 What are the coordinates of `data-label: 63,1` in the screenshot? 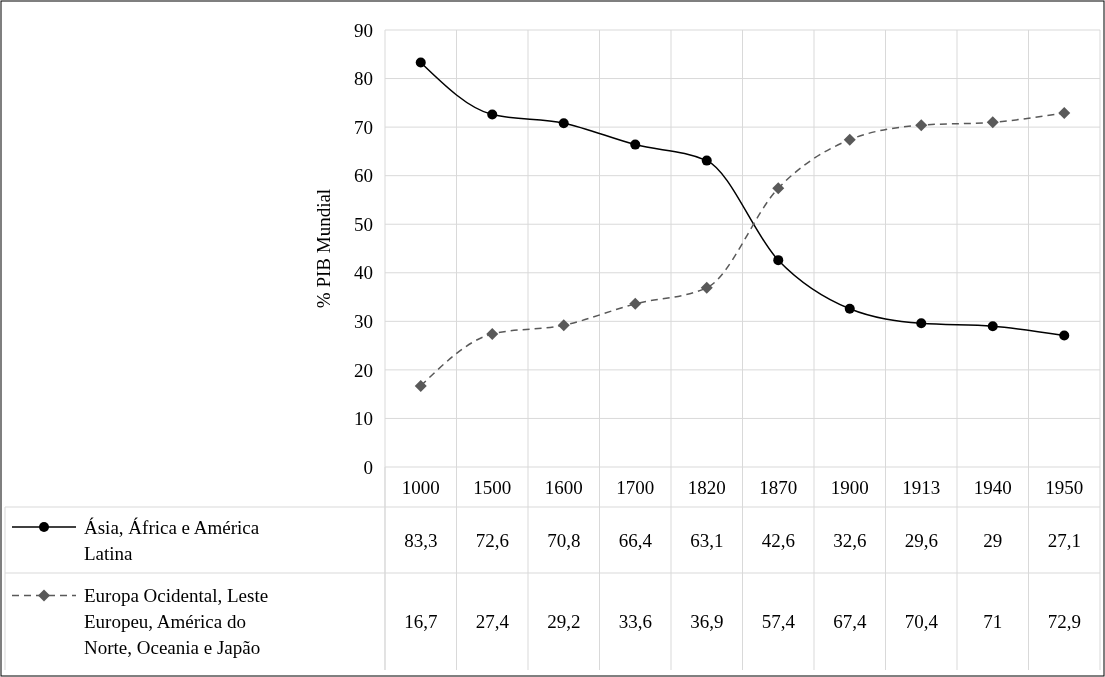 It's located at (707, 540).